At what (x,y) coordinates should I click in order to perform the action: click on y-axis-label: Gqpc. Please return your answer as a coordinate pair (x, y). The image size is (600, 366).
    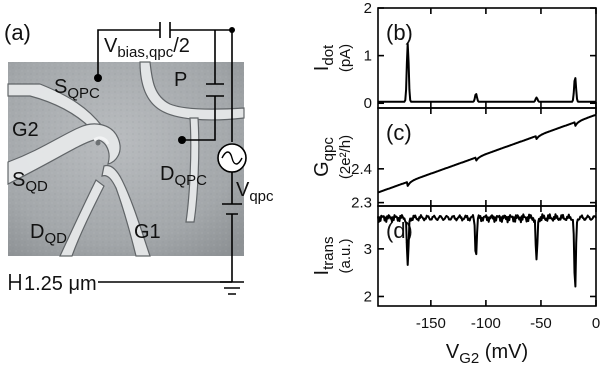
    Looking at the image, I should click on (324, 157).